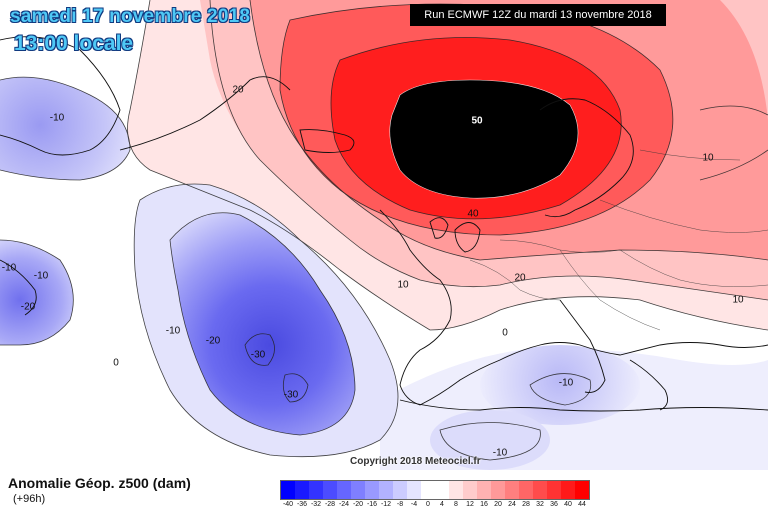  I want to click on colorbar-tick-label: -8, so click(400, 504).